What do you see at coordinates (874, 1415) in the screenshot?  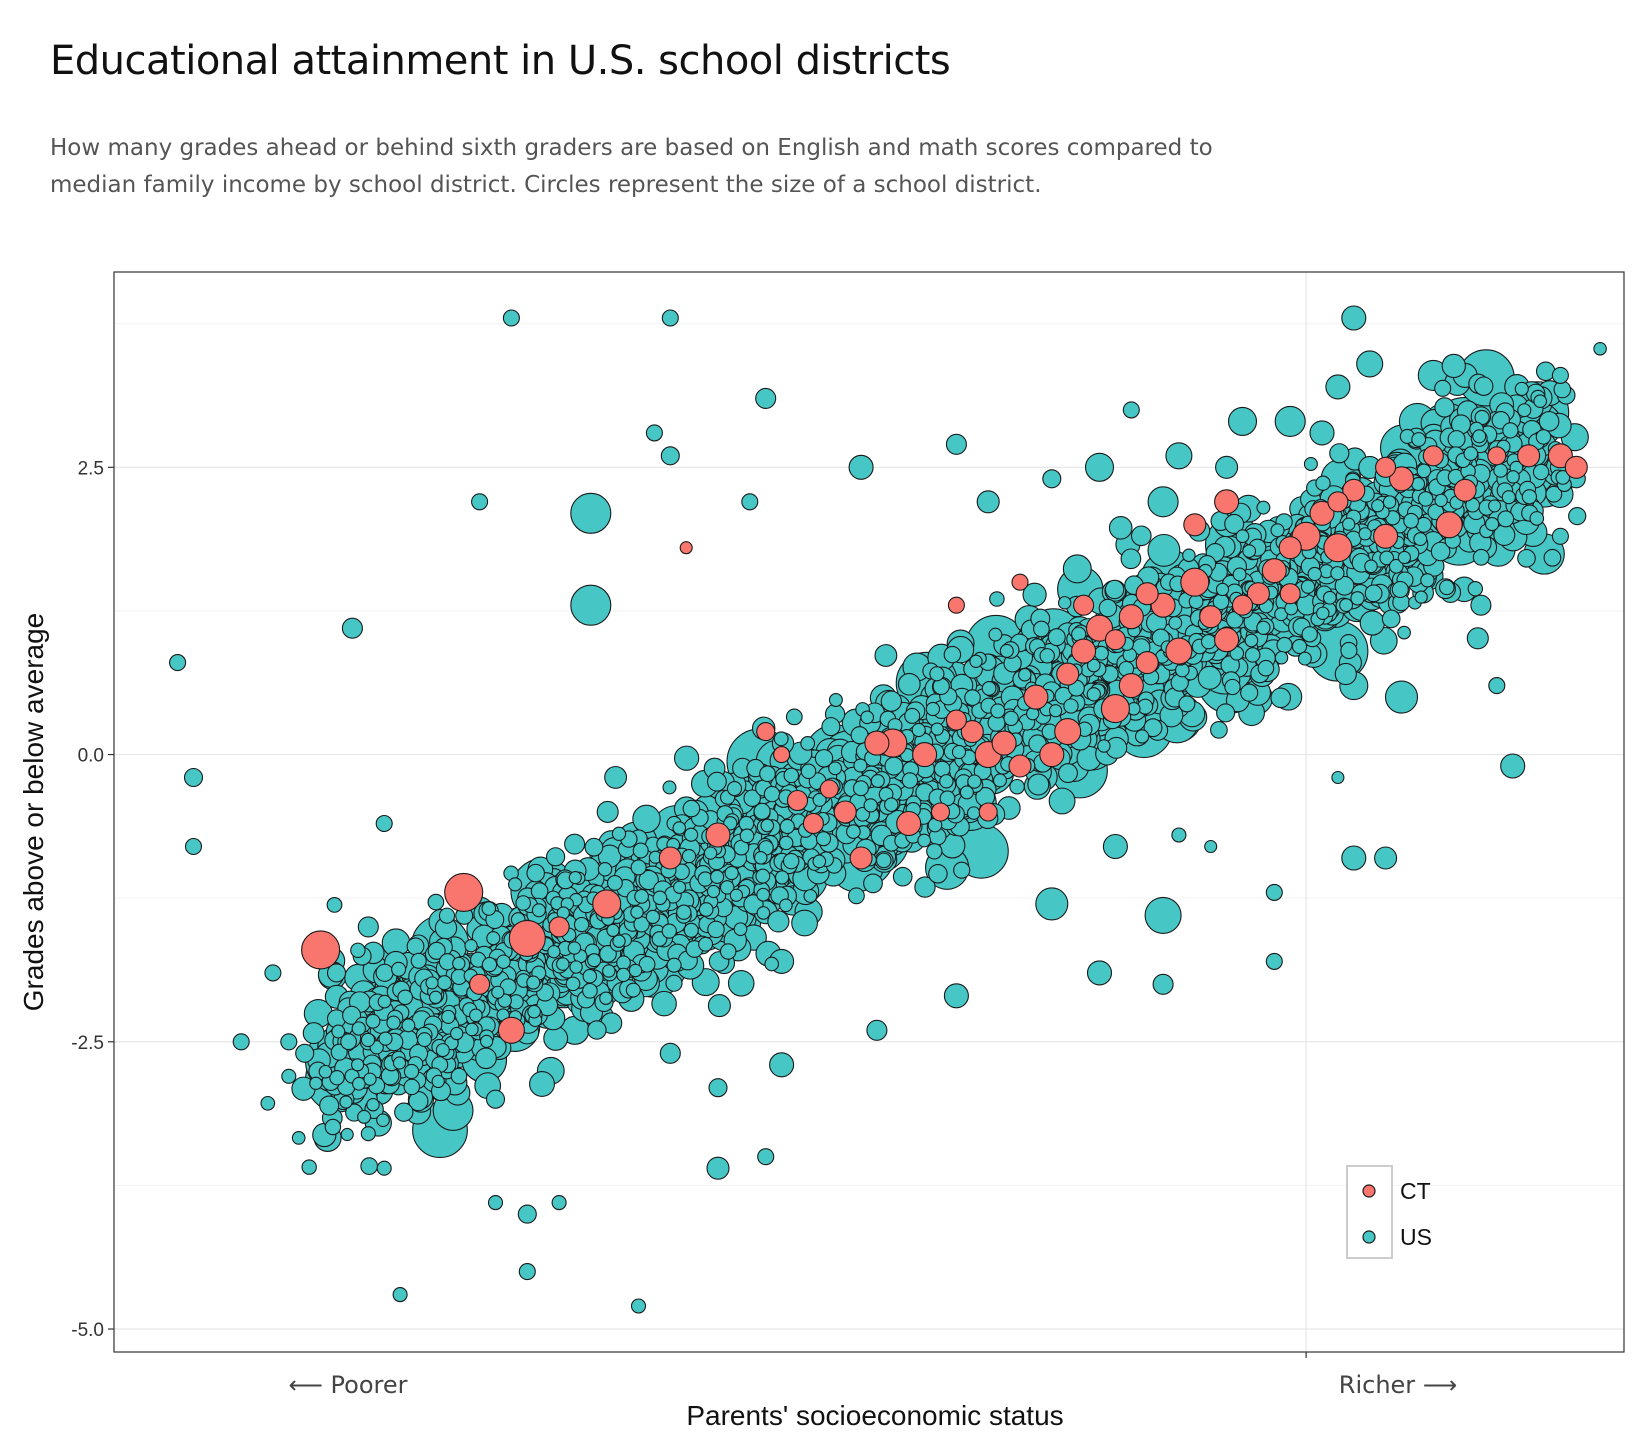 I see `x-axis-label: Parents' socioeconomic status` at bounding box center [874, 1415].